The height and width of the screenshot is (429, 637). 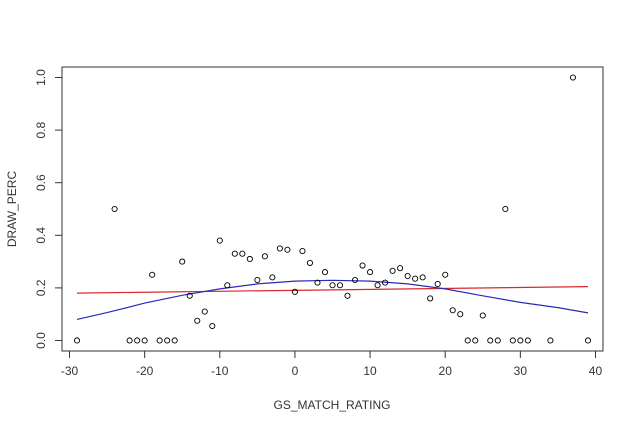 I want to click on x-tick-label: 20, so click(x=446, y=371).